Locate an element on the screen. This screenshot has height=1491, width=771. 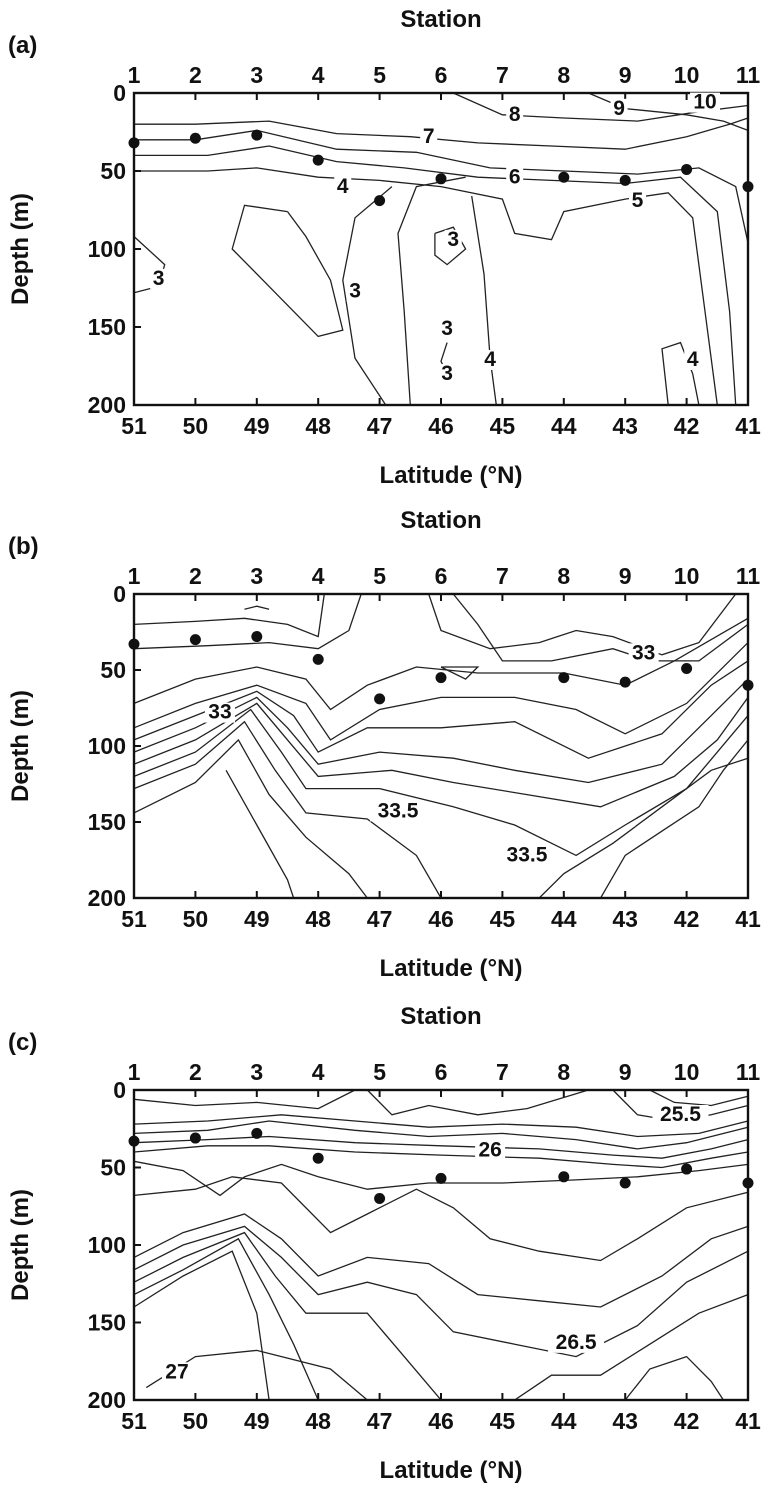
contour-label: 4 is located at coordinates (490, 359).